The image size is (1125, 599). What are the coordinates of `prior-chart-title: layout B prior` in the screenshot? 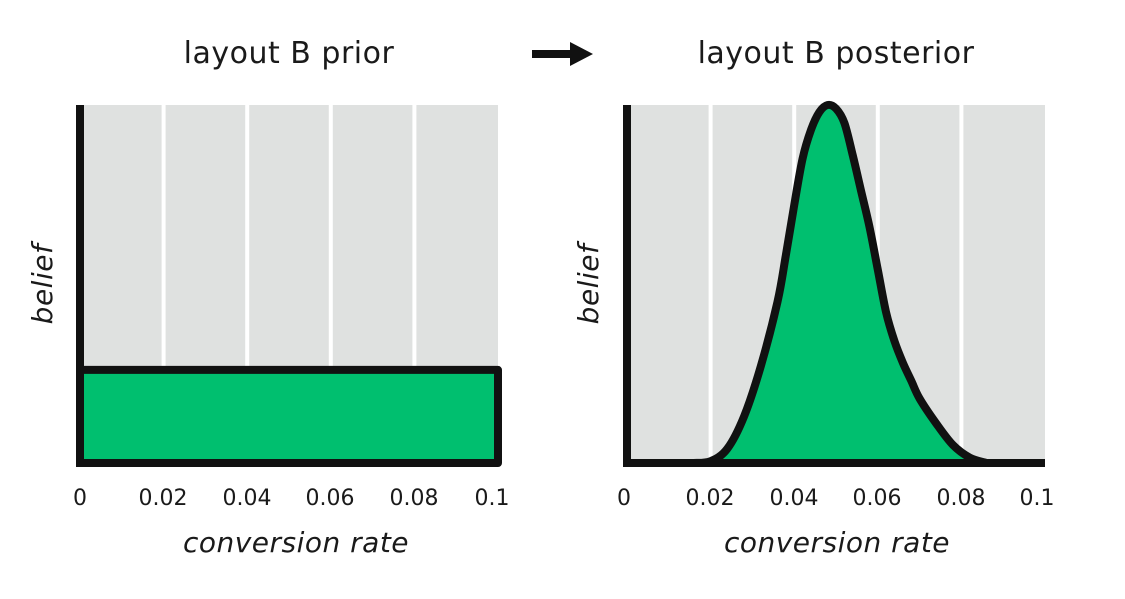 It's located at (289, 53).